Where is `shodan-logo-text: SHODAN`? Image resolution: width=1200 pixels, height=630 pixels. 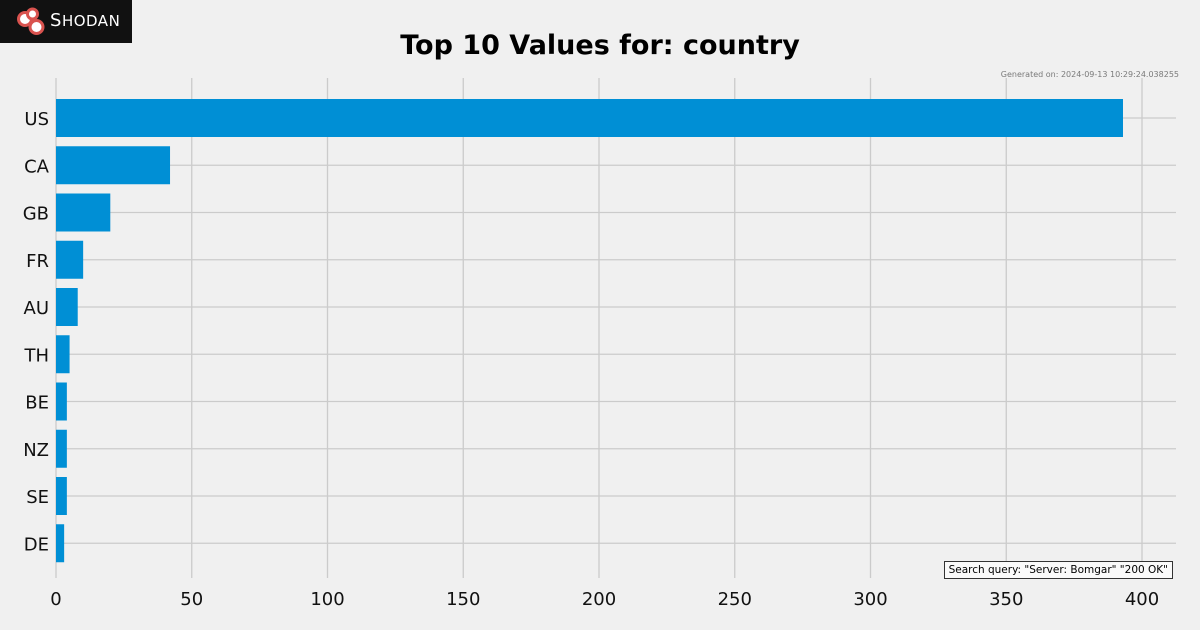 shodan-logo-text: SHODAN is located at coordinates (85, 20).